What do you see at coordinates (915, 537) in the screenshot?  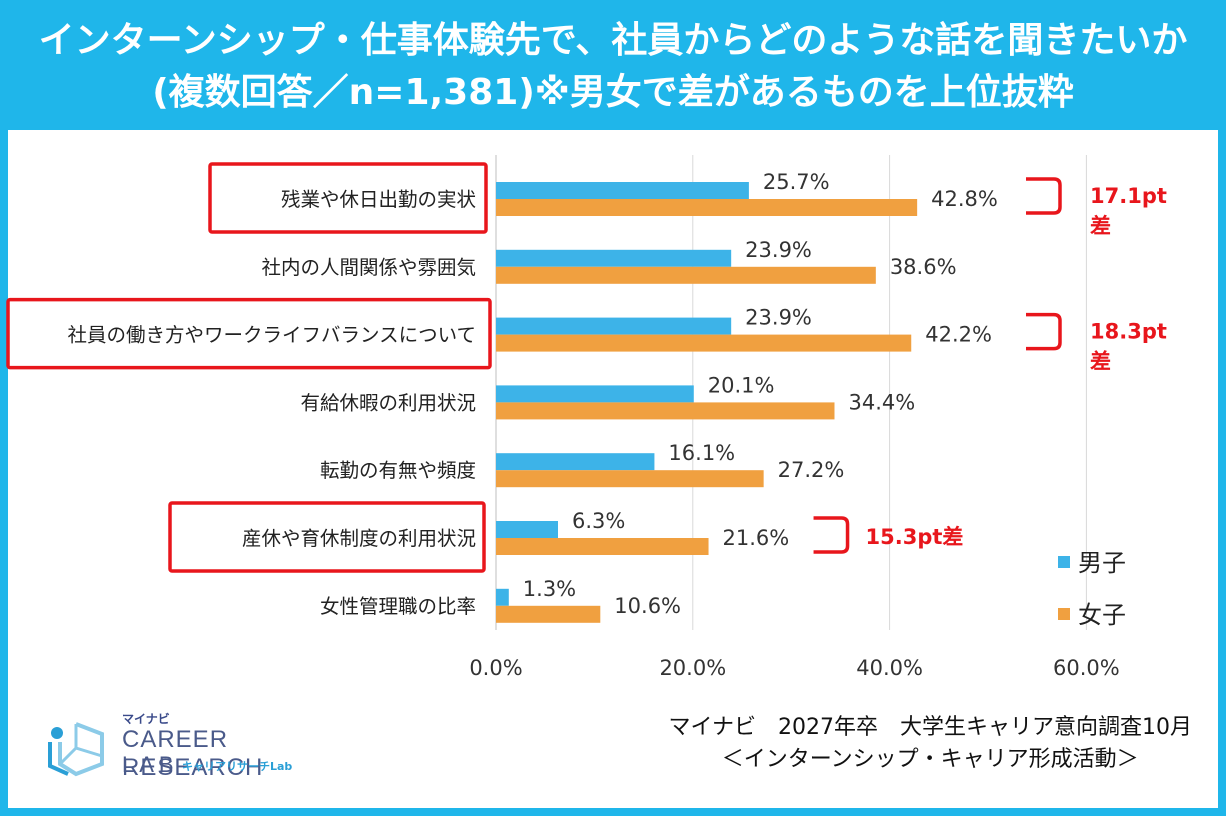 I see `difference-label: 15.3pt差` at bounding box center [915, 537].